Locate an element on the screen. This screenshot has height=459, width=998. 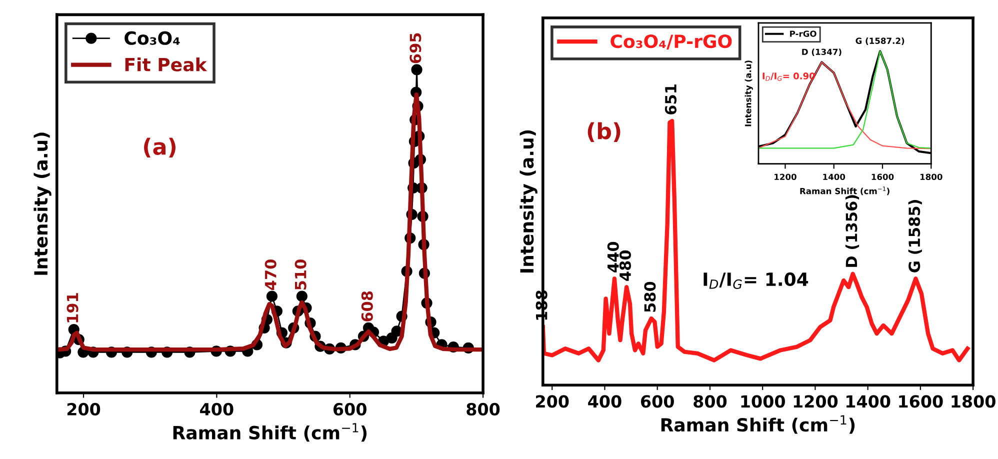
annotation: D (1356) is located at coordinates (852, 231).